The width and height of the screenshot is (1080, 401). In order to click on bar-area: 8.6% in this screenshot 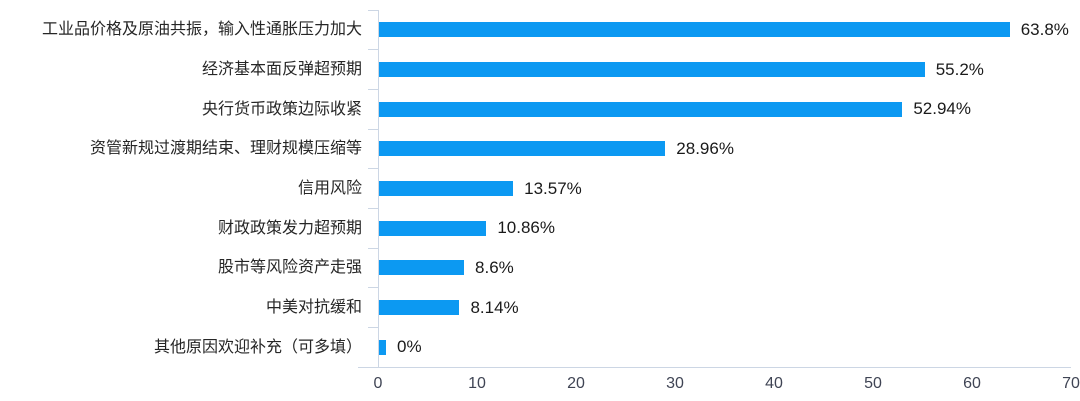, I will do `click(724, 268)`.